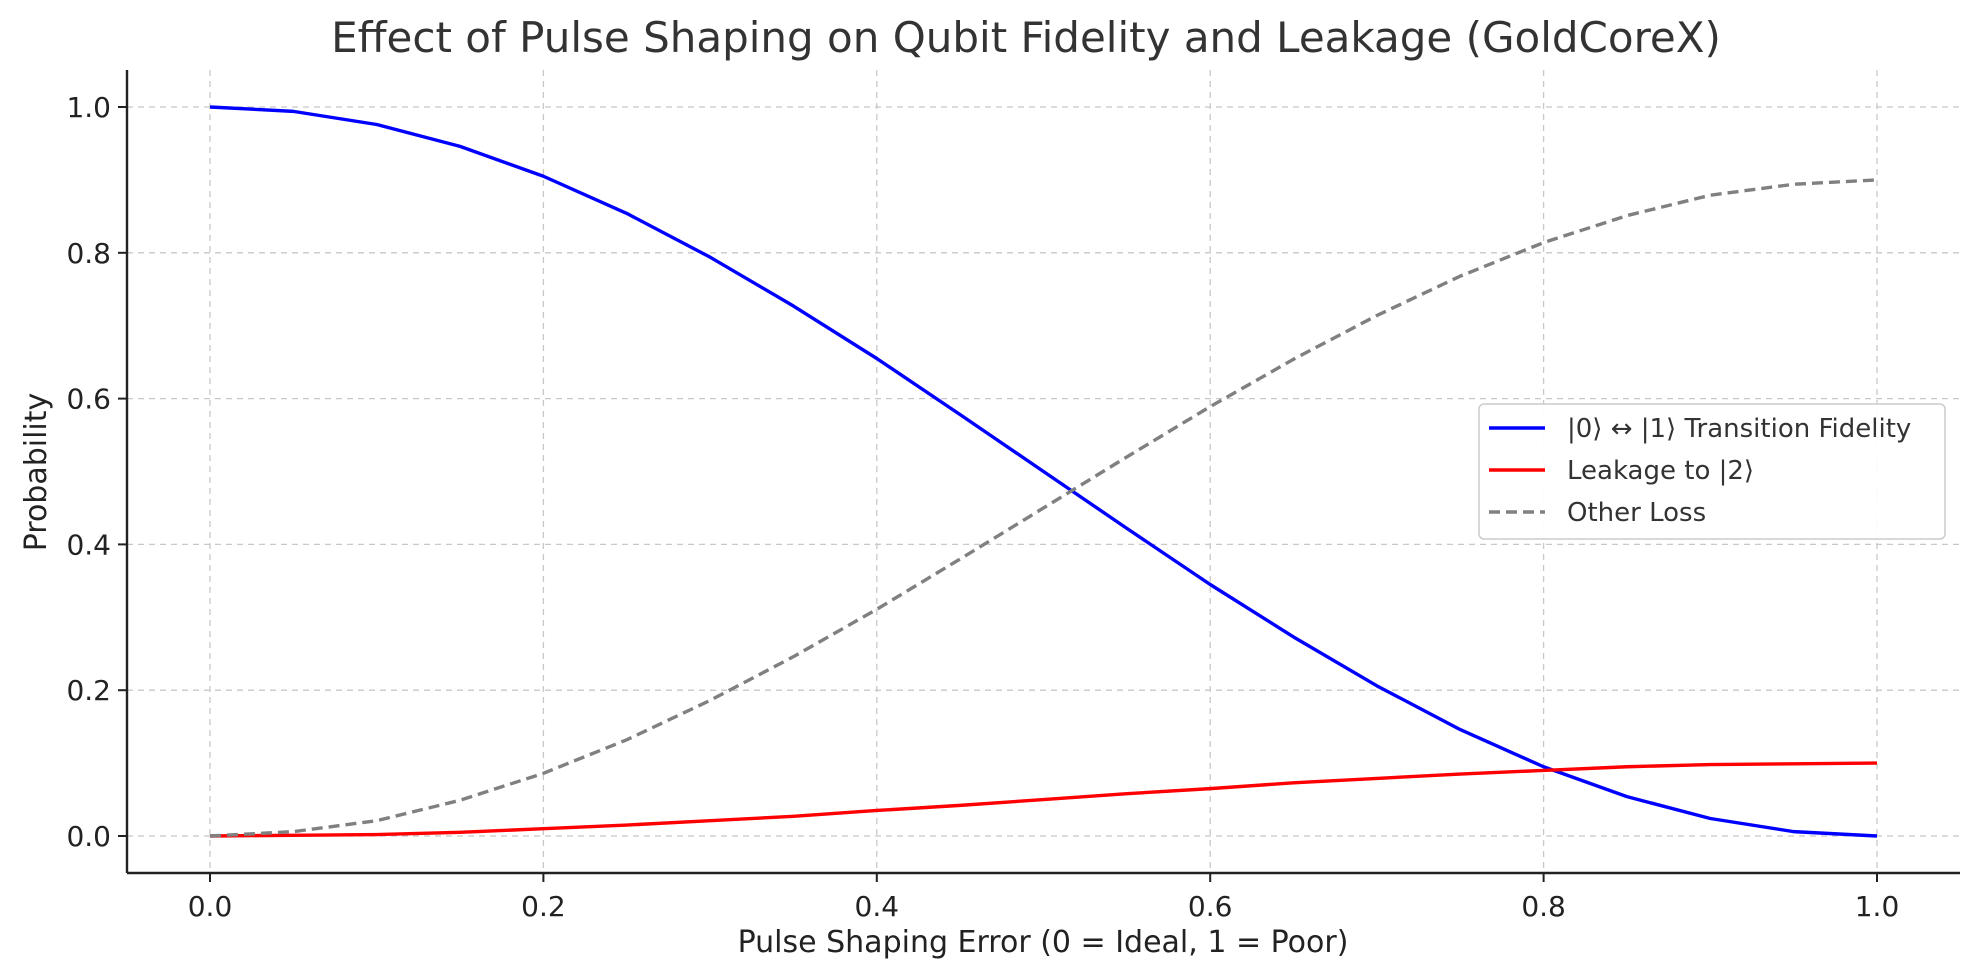 The height and width of the screenshot is (980, 1980). What do you see at coordinates (88, 836) in the screenshot?
I see `y-tick-label: 0.0` at bounding box center [88, 836].